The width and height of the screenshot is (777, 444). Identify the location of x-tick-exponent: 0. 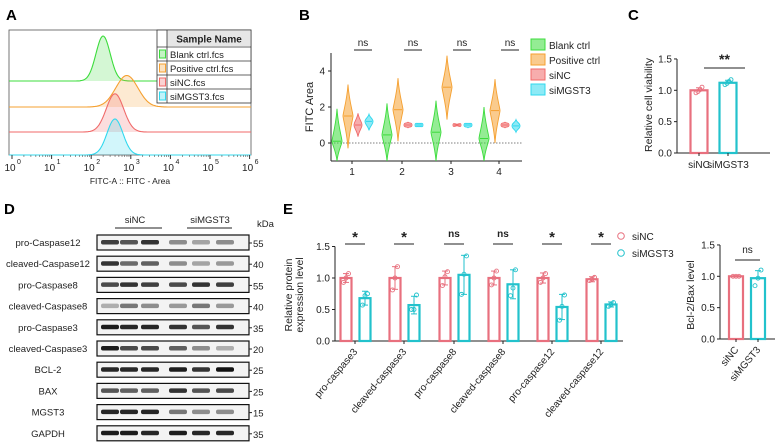
(19, 162).